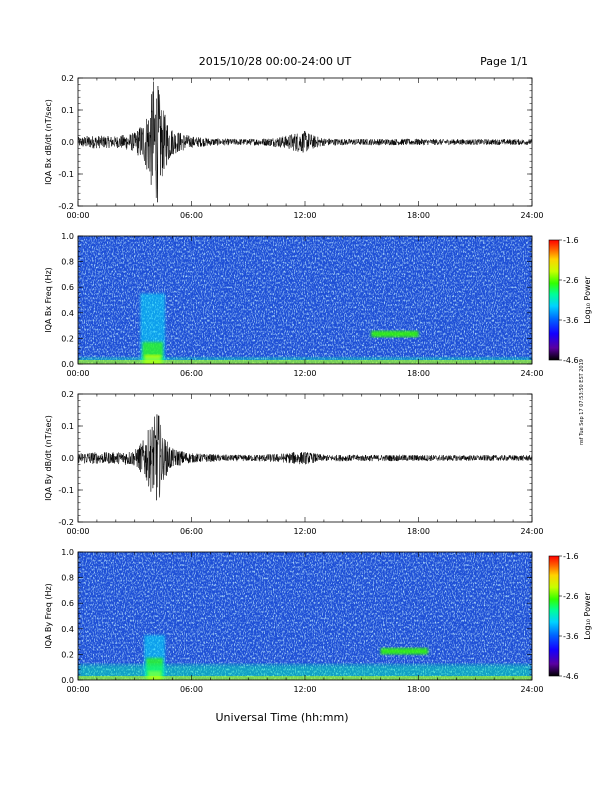  Describe the element at coordinates (48, 300) in the screenshot. I see `y-axis-label: IQA Bx Freq (Hz)` at that location.